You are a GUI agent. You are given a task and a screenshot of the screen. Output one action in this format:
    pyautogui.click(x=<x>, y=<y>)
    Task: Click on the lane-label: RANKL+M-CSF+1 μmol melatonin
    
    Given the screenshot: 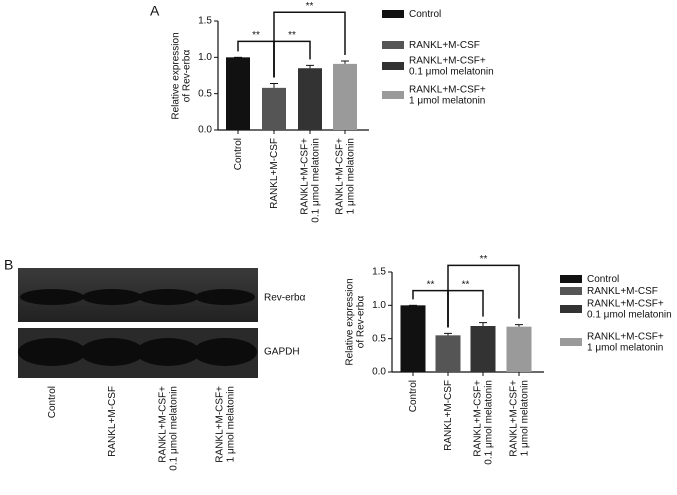 What is the action you would take?
    pyautogui.click(x=225, y=424)
    